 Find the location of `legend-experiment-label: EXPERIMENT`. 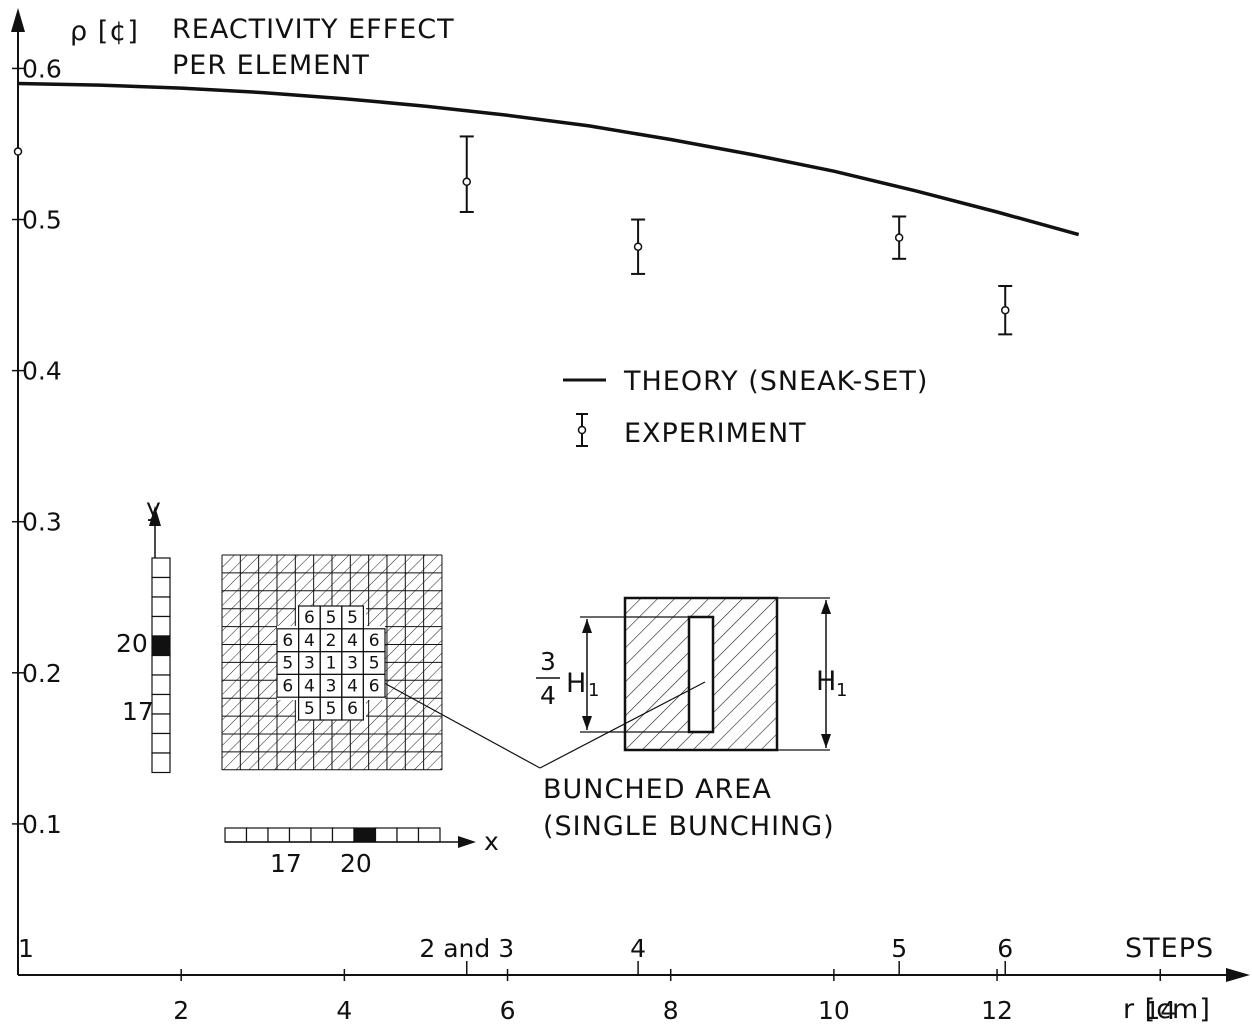

legend-experiment-label: EXPERIMENT is located at coordinates (715, 433).